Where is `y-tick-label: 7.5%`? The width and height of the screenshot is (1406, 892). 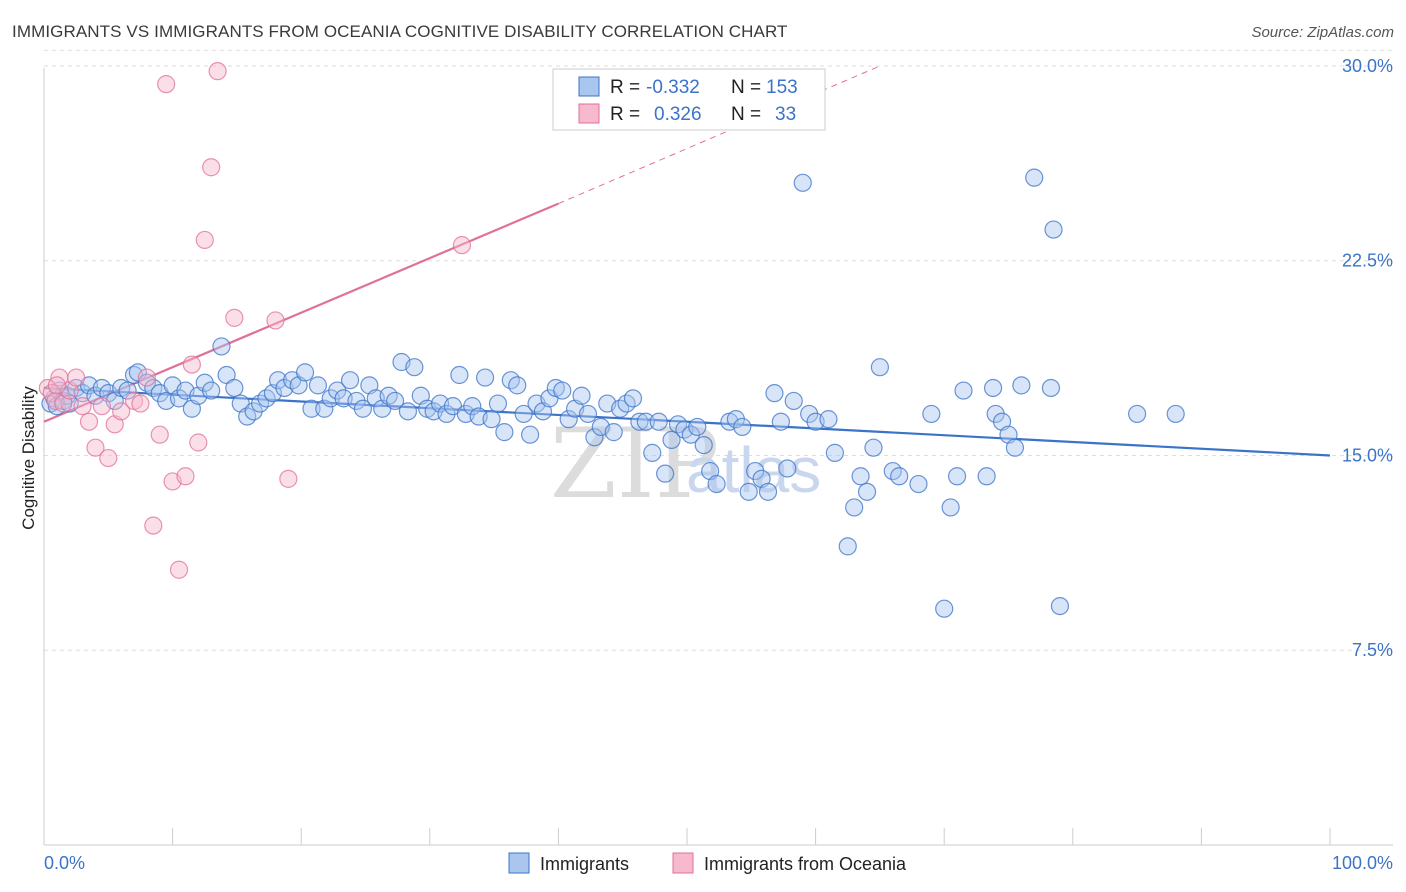 y-tick-label: 7.5% is located at coordinates (1372, 650).